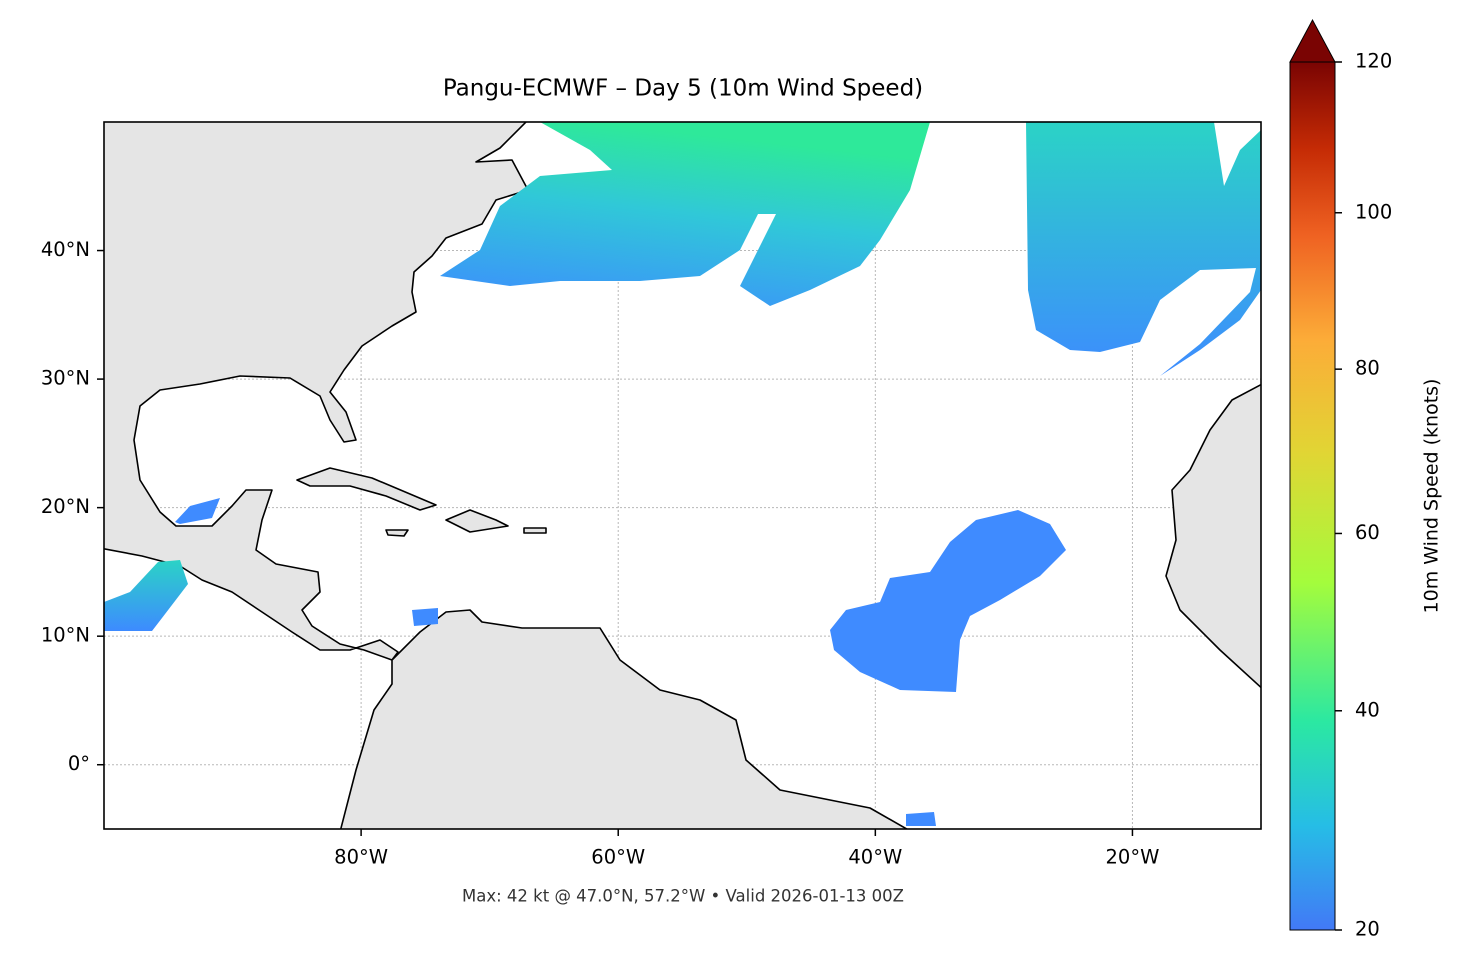 This screenshot has height=973, width=1466. Describe the element at coordinates (1373, 211) in the screenshot. I see `colorbar-tick-label: 100` at that location.